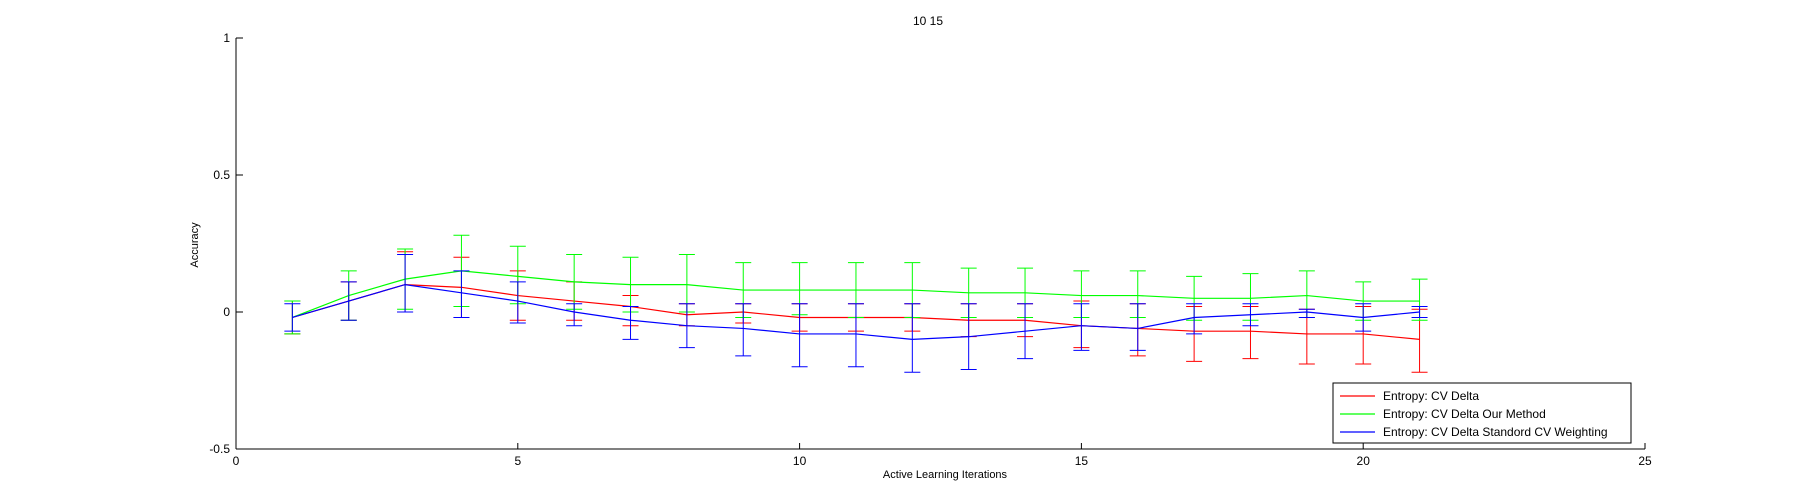  I want to click on x-tick-label: 5, so click(517, 461).